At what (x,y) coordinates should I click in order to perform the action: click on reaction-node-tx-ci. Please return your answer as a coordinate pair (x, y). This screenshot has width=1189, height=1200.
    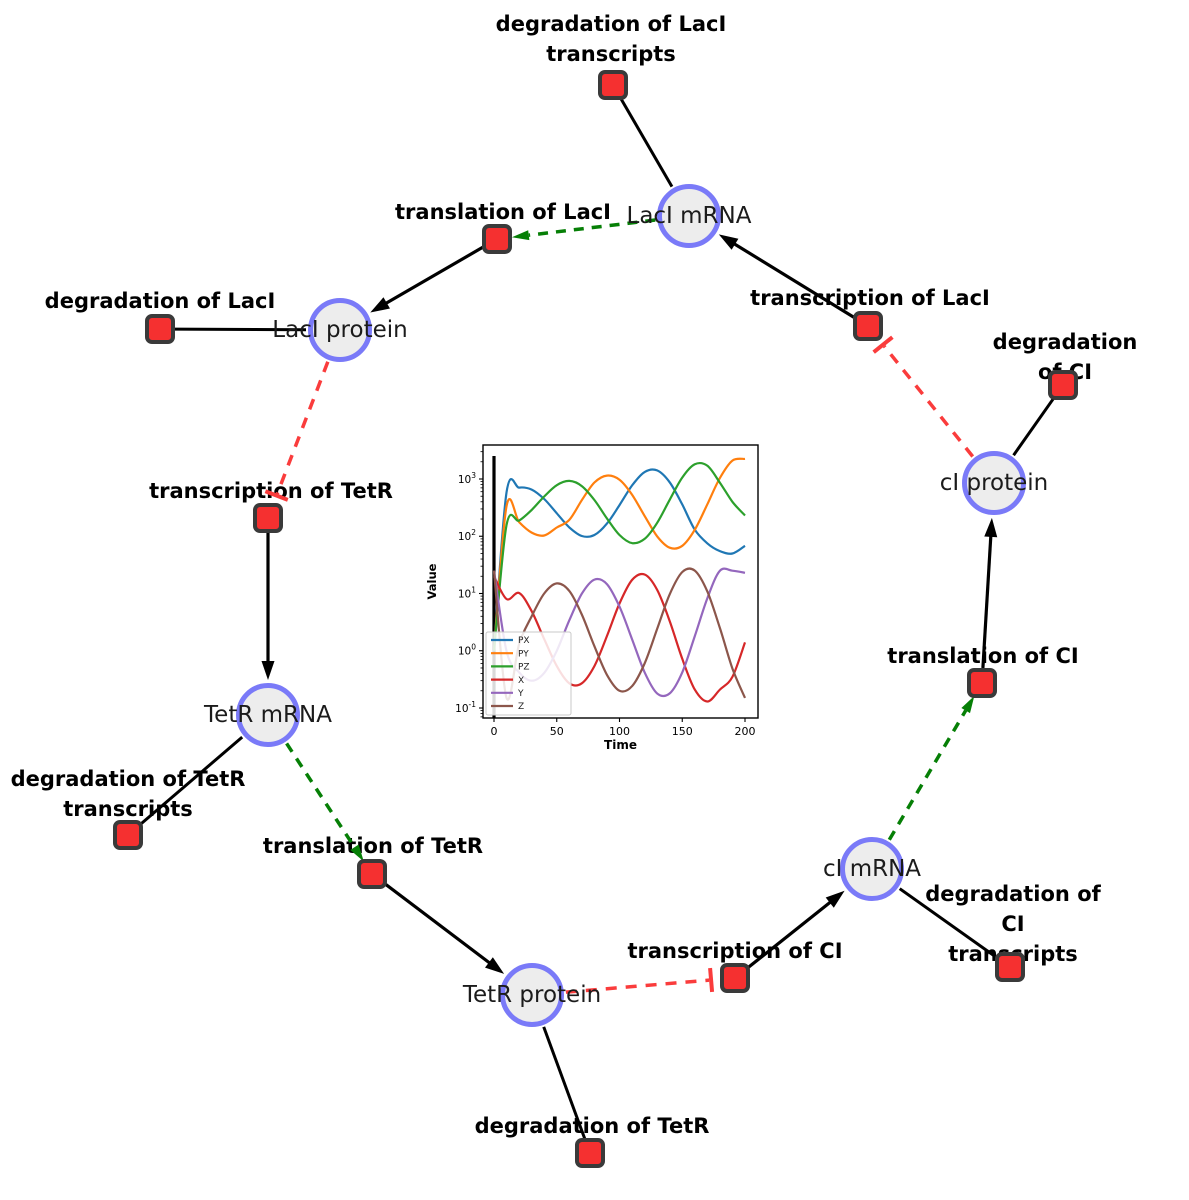
    Looking at the image, I should click on (735, 978).